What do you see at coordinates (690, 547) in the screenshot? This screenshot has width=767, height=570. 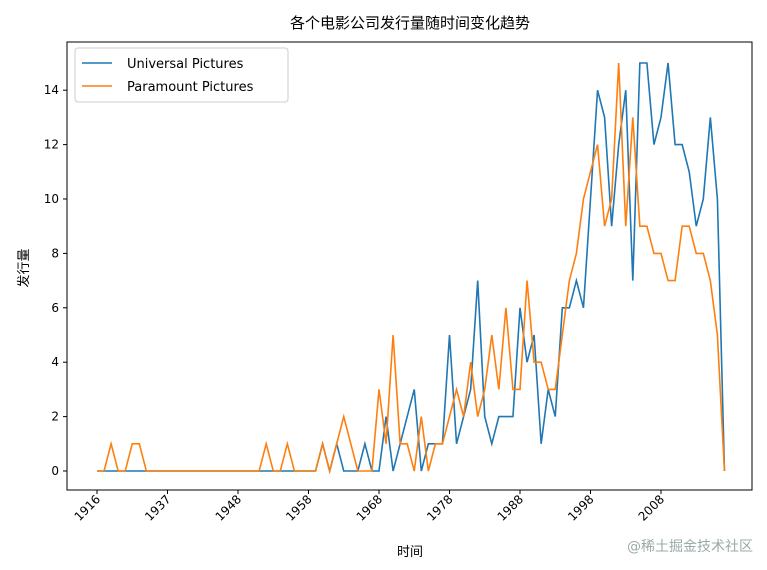 I see `watermark: @稀土掘金技术社区` at bounding box center [690, 547].